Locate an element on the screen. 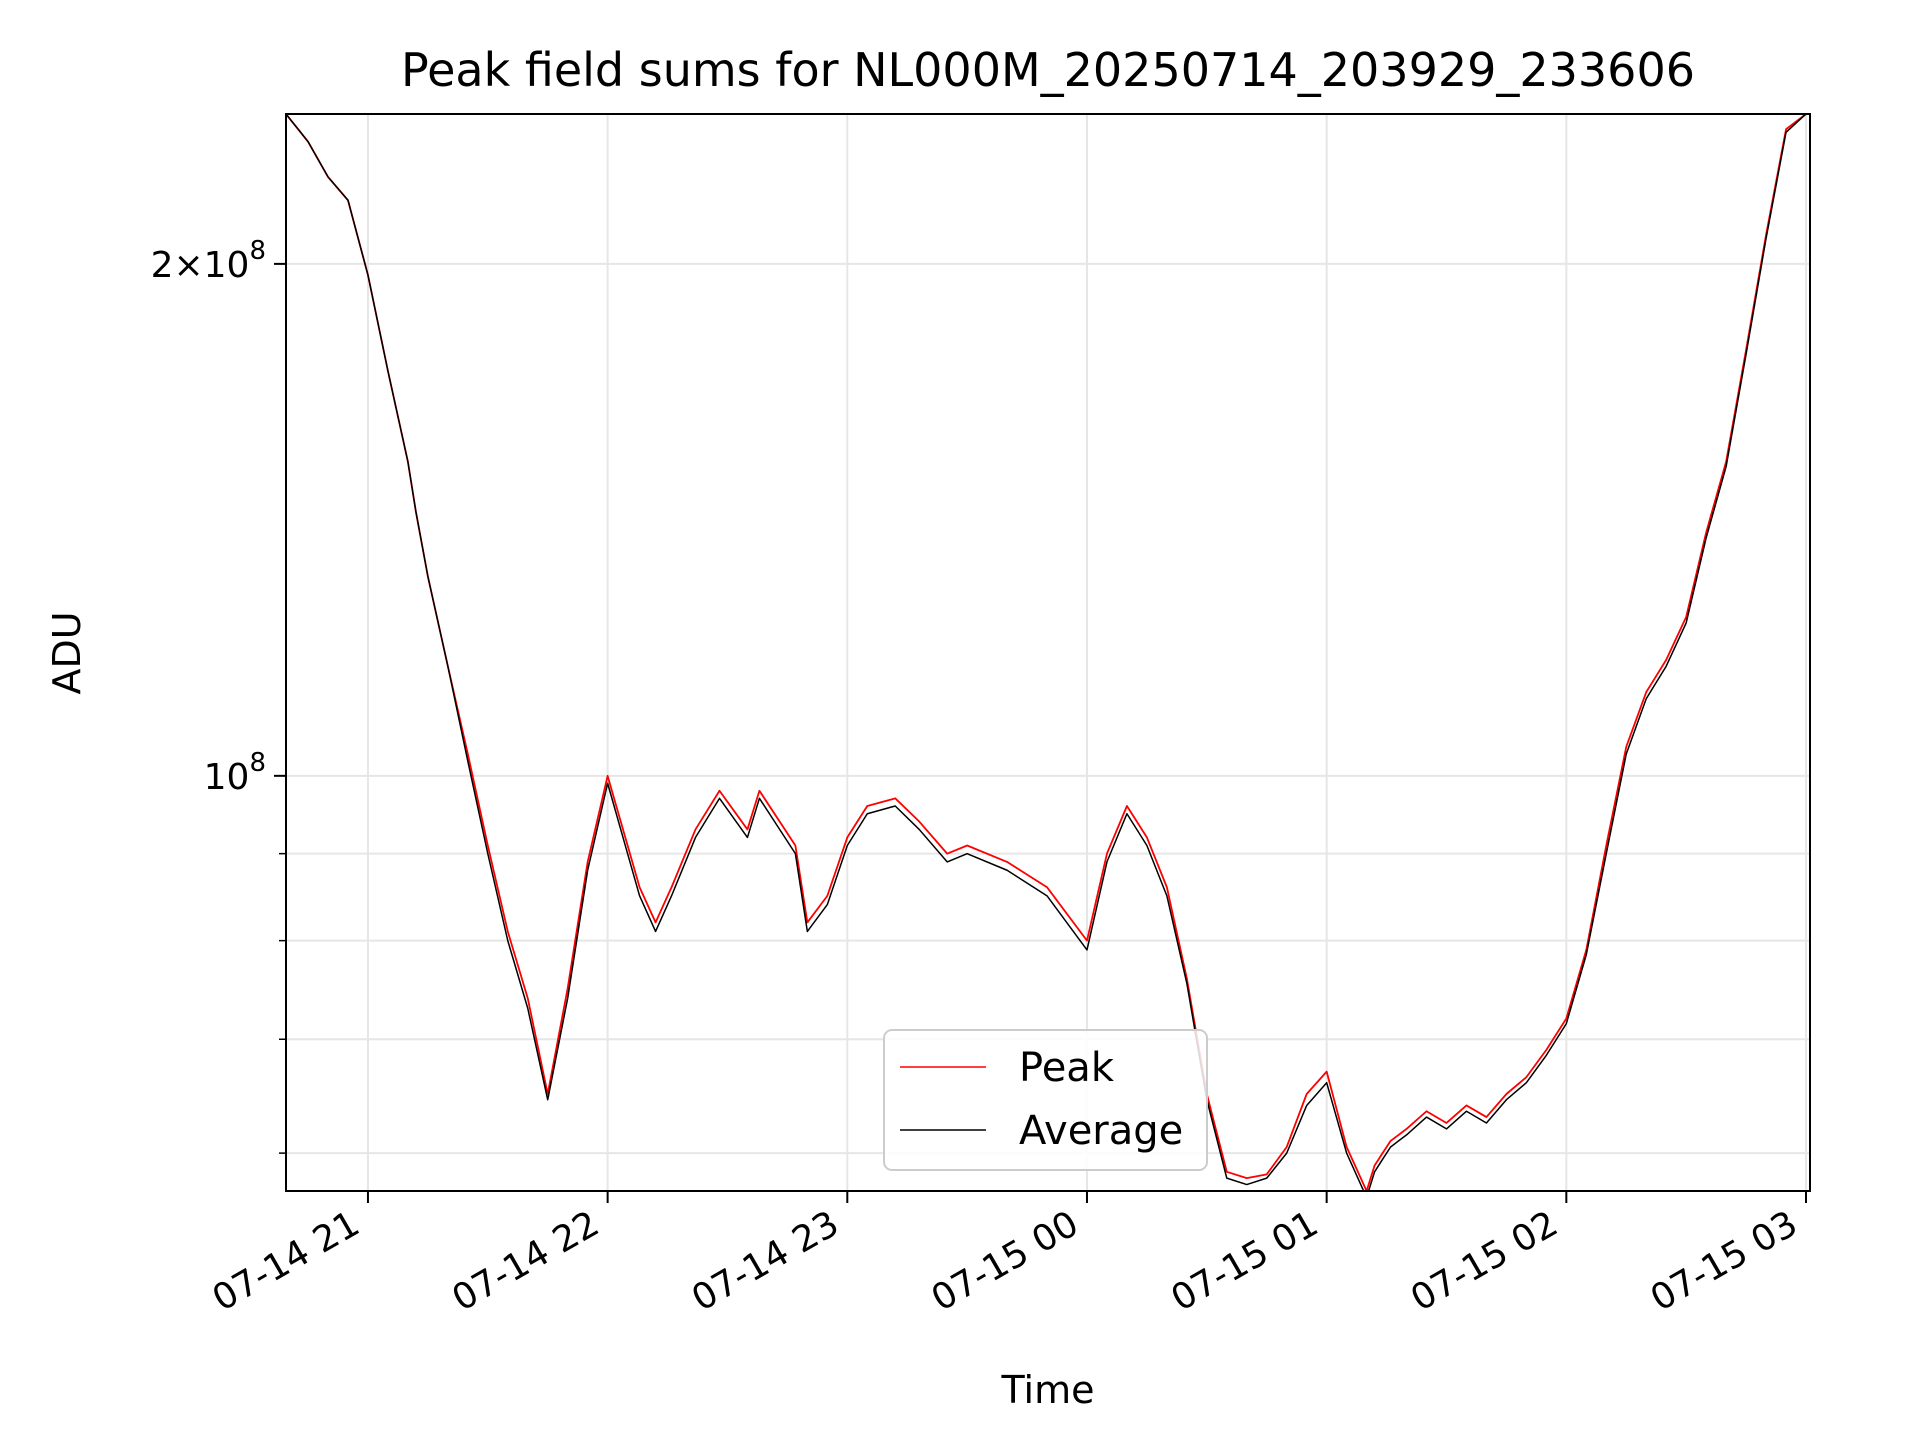 Image resolution: width=1920 pixels, height=1440 pixels. legend: Peak Average is located at coordinates (1045, 1100).